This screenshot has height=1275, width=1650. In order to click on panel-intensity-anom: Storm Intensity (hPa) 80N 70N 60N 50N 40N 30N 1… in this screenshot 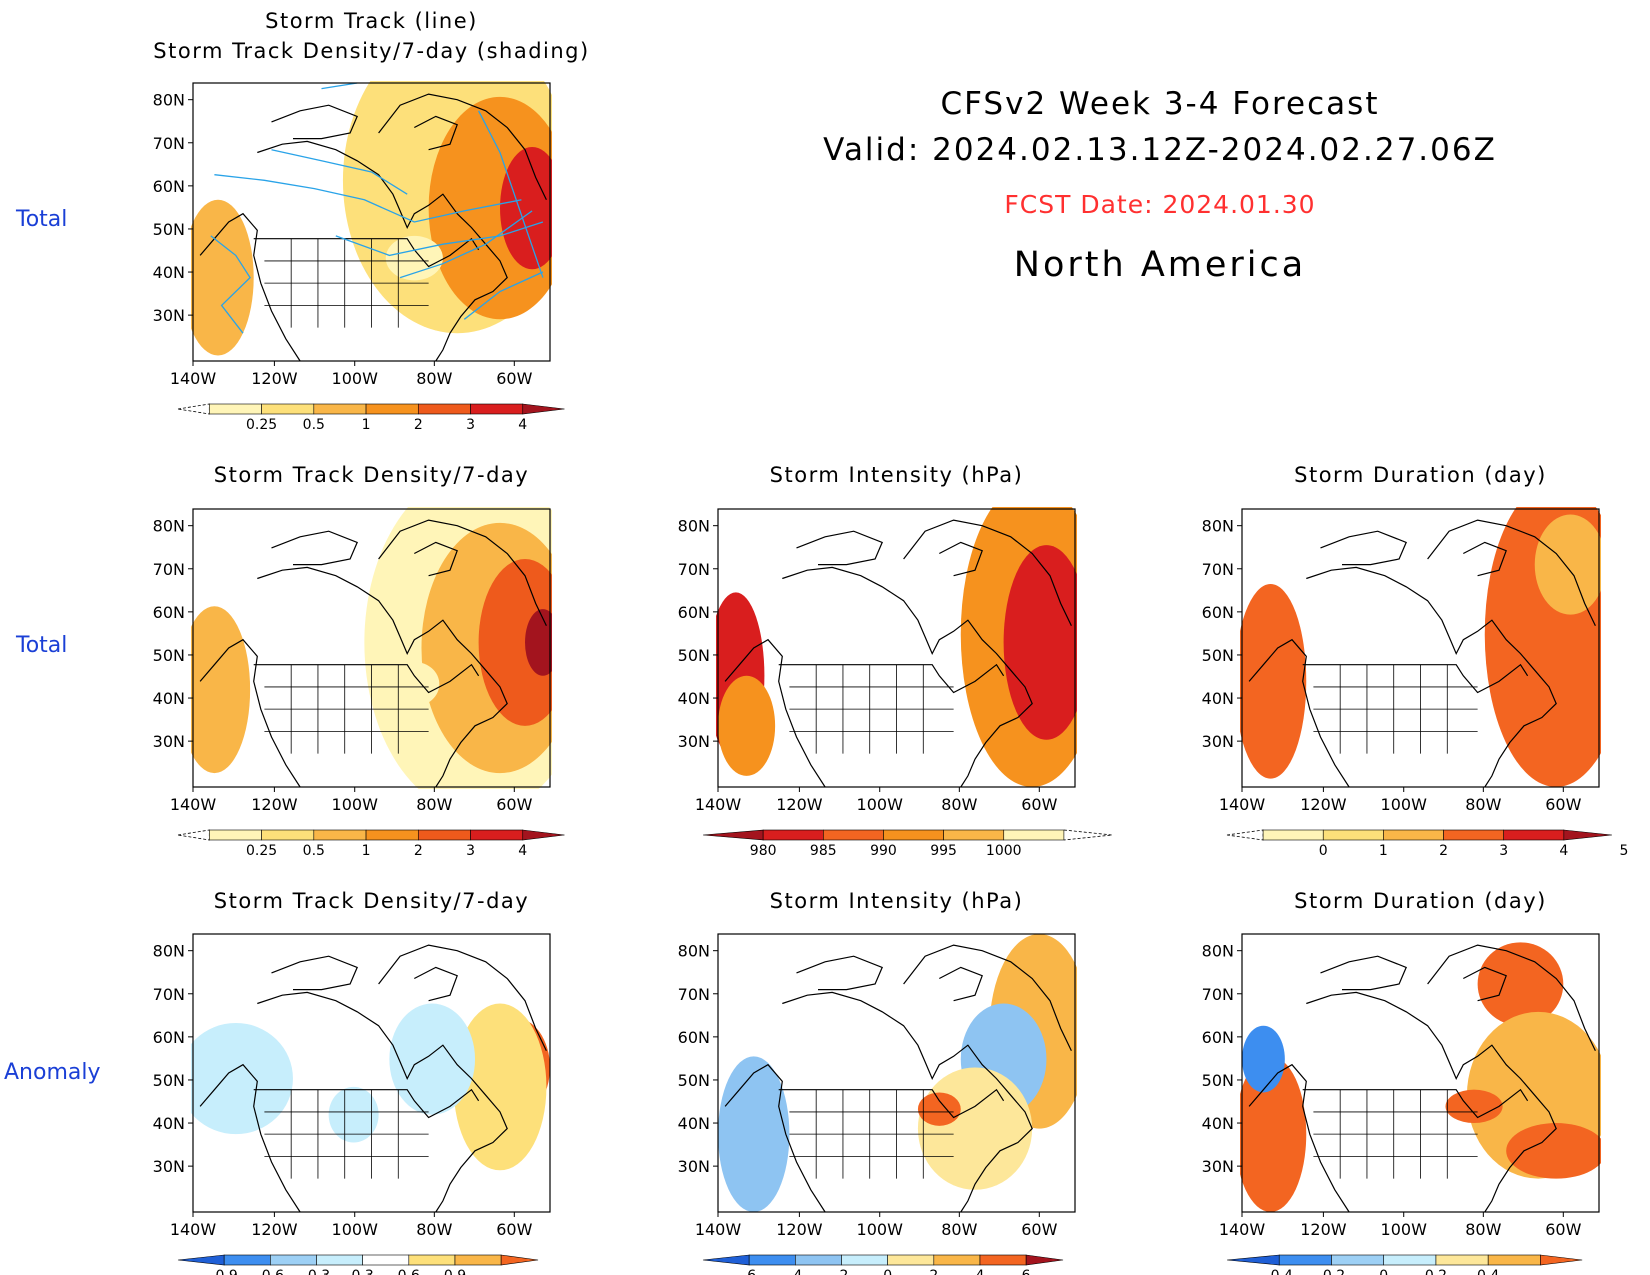, I will do `click(896, 1074)`.